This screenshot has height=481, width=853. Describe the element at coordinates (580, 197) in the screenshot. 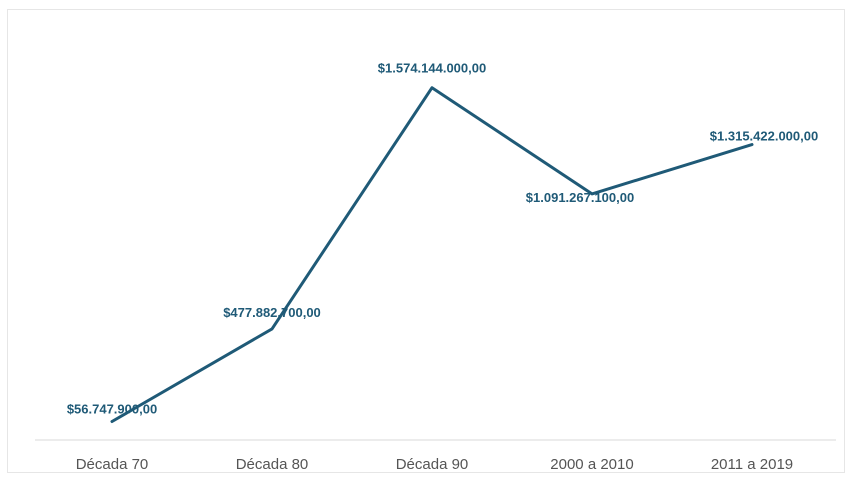

I see `data-label: $1.091.267.100,00` at that location.